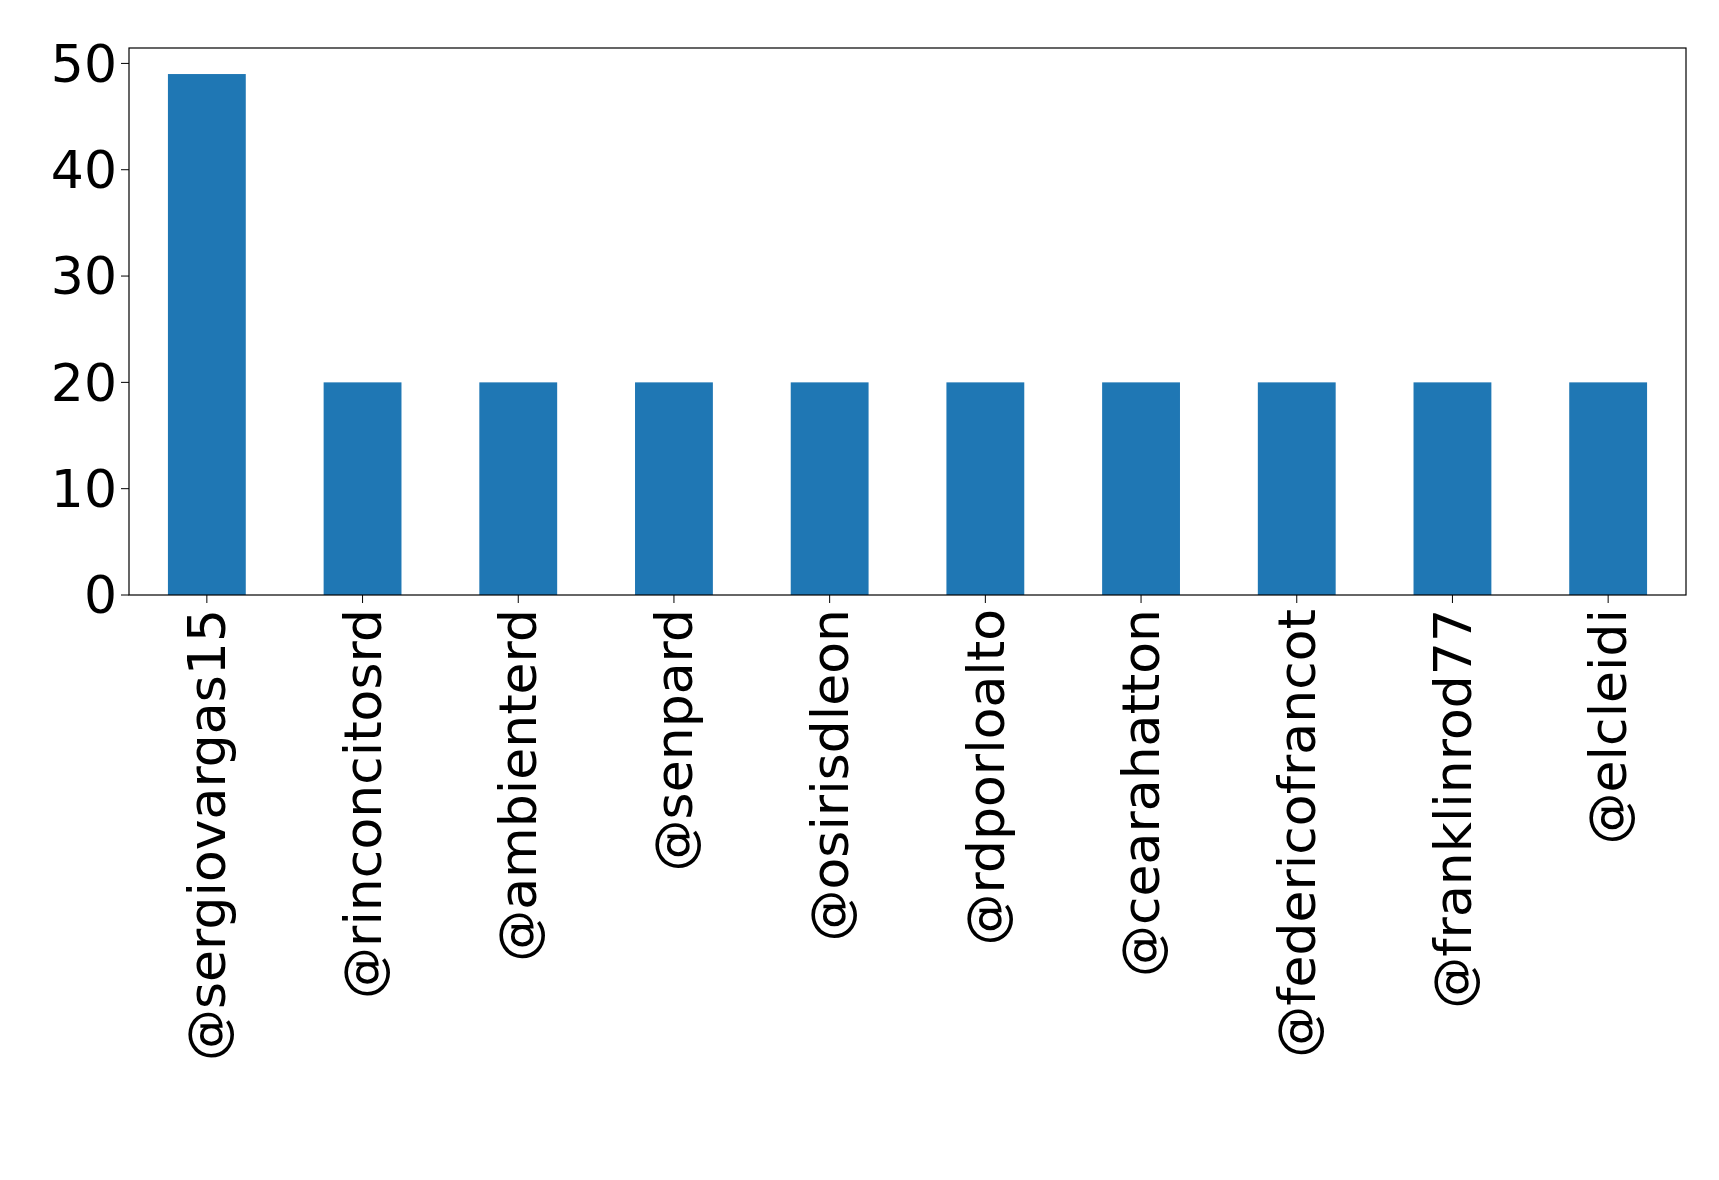  What do you see at coordinates (985, 777) in the screenshot?
I see `x-tick-label: @rdporloalto` at bounding box center [985, 777].